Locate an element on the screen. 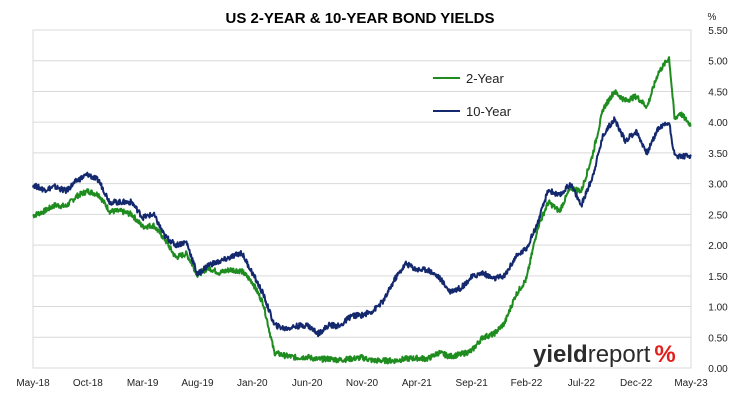 The height and width of the screenshot is (400, 731). x-tick-label: Apr-21 is located at coordinates (417, 383).